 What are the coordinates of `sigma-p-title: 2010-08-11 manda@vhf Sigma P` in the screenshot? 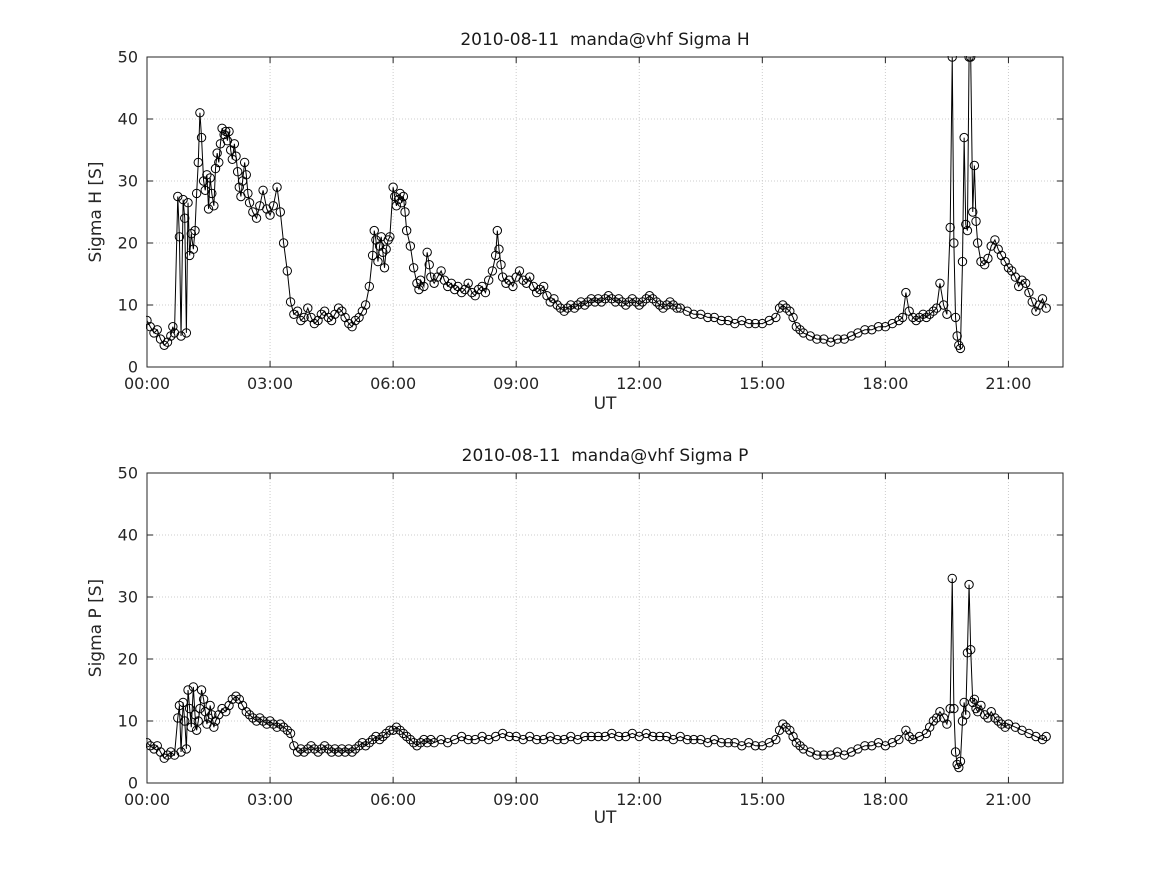 It's located at (605, 456).